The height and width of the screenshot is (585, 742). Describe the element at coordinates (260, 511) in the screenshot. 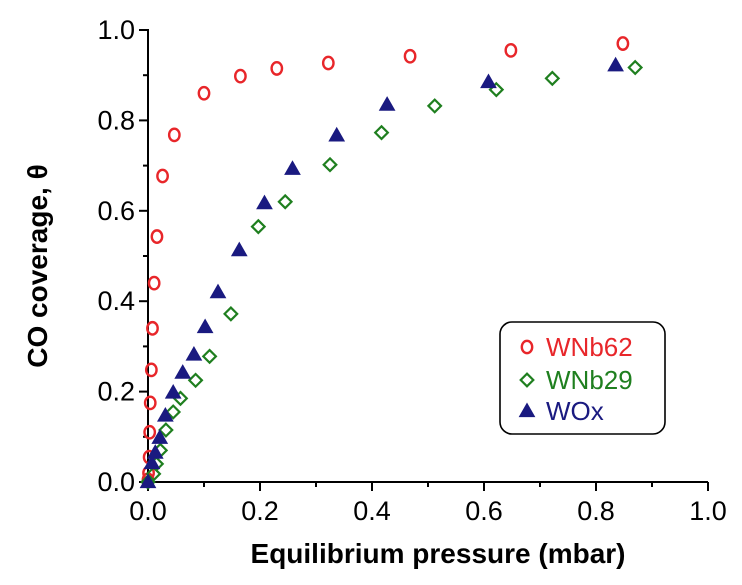

I see `x-tick-label: 0.2` at that location.